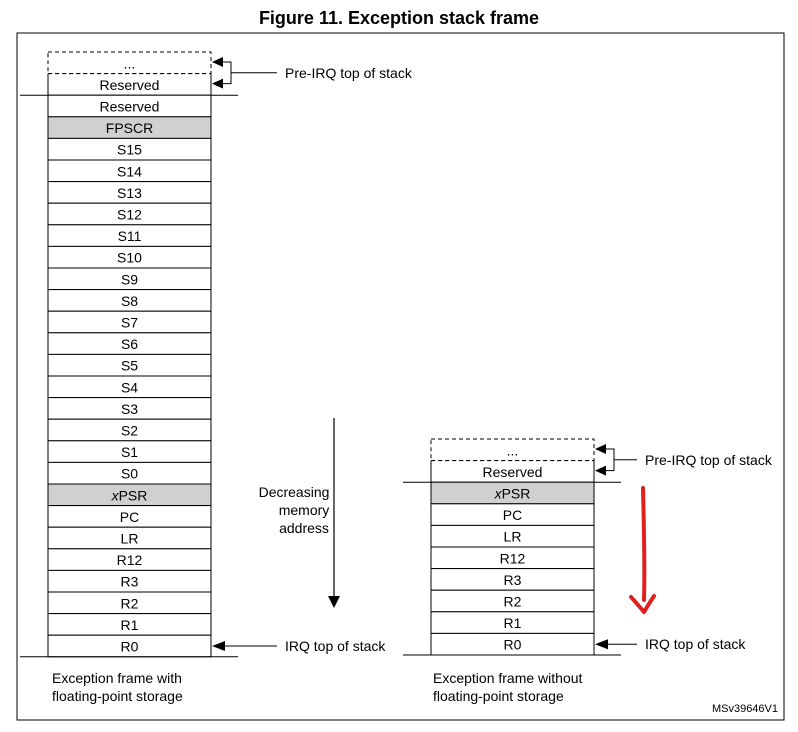 Image resolution: width=798 pixels, height=732 pixels. What do you see at coordinates (117, 696) in the screenshot?
I see `left-caption-line-2: floating-point storage` at bounding box center [117, 696].